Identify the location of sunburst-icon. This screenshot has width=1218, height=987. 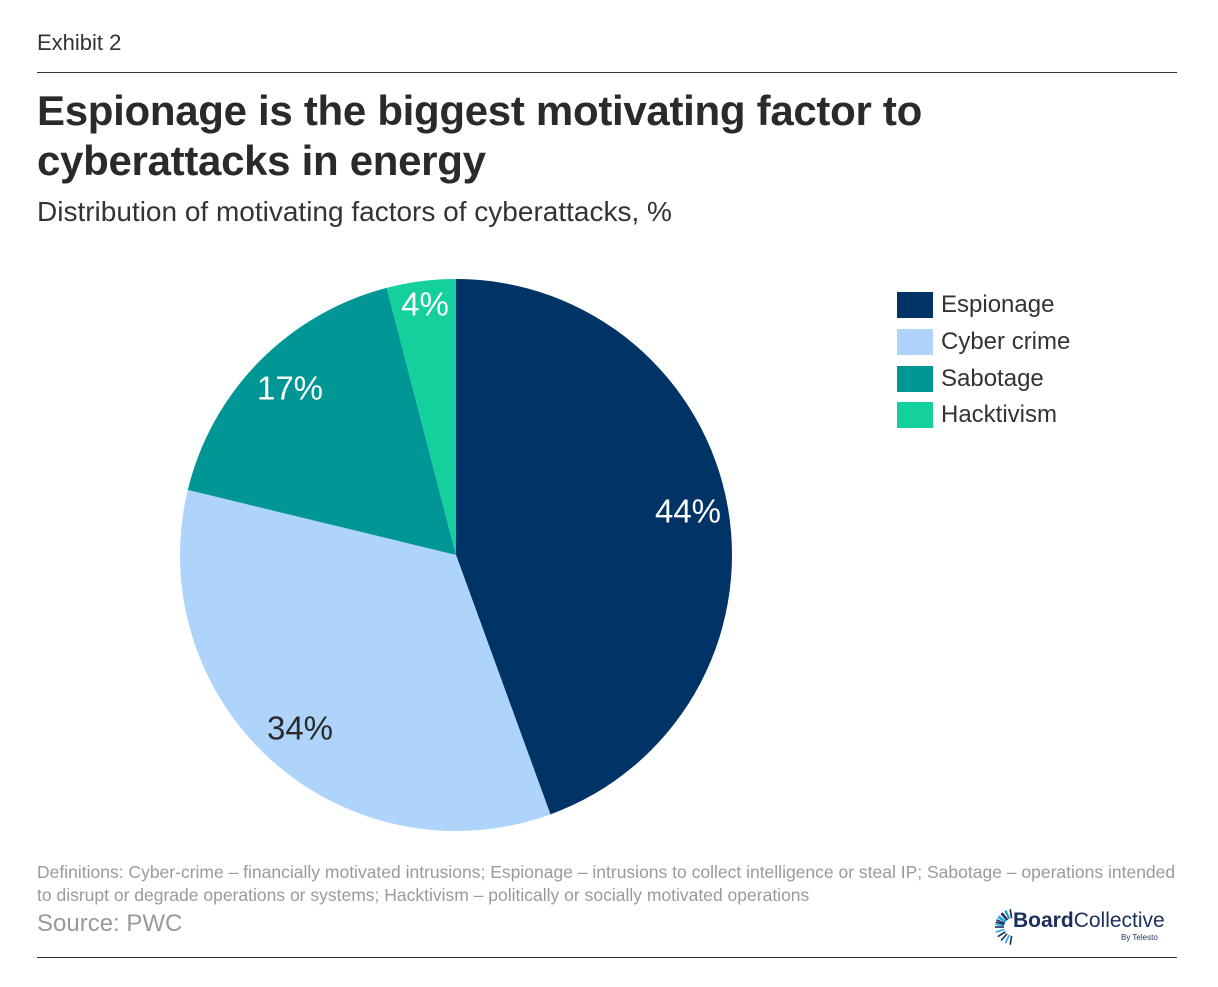
(1004, 927).